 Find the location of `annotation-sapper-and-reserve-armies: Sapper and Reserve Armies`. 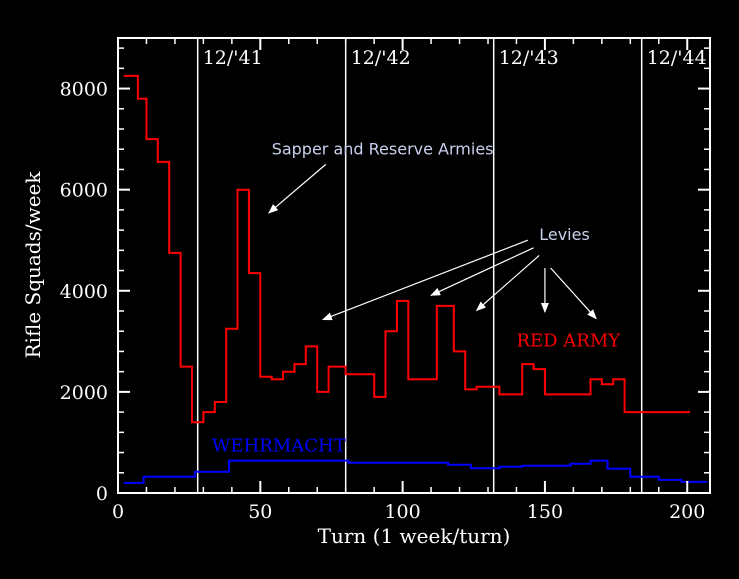

annotation-sapper-and-reserve-armies: Sapper and Reserve Armies is located at coordinates (383, 148).